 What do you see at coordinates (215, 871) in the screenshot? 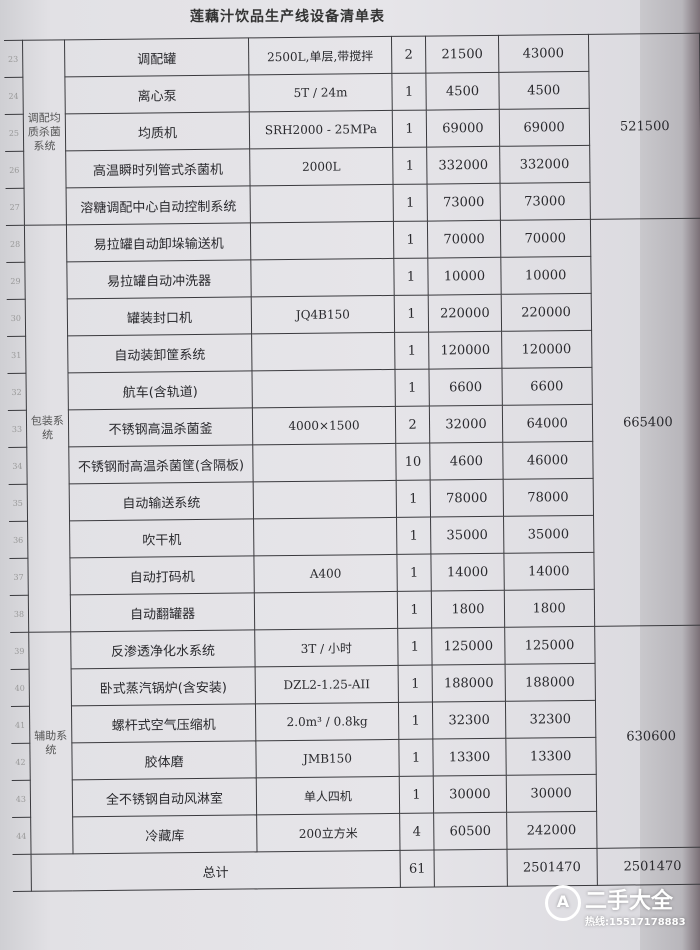
I see `total-label: 总计` at bounding box center [215, 871].